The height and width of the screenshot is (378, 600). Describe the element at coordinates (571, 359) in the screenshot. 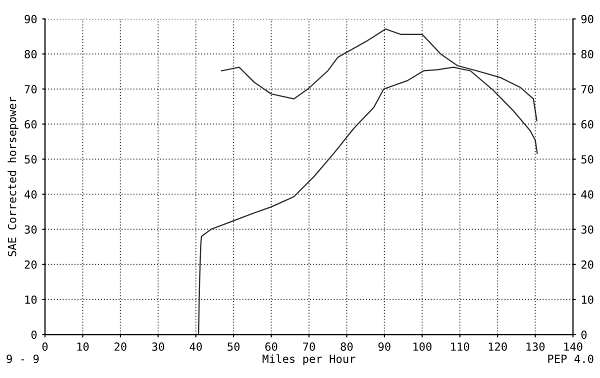

I see `text: PEP 4.0` at that location.